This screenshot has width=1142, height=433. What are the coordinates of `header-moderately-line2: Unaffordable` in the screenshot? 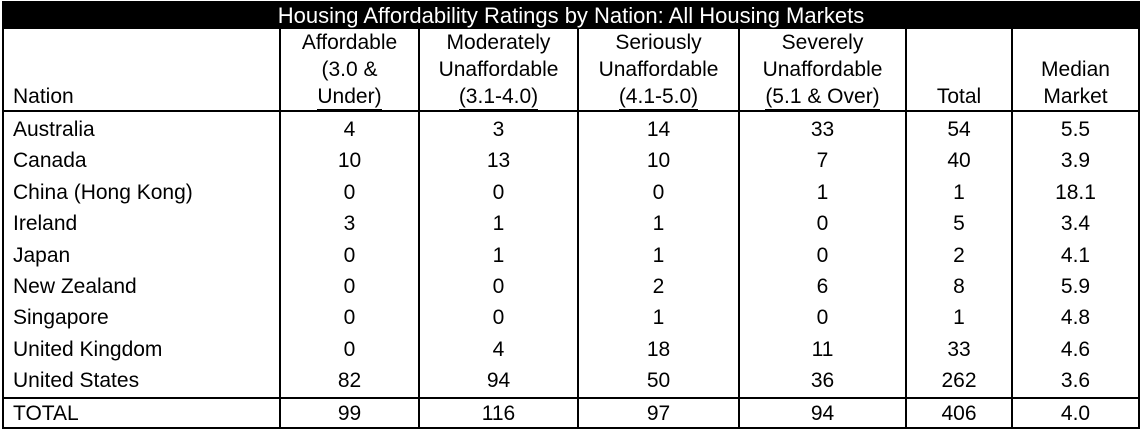 It's located at (498, 69).